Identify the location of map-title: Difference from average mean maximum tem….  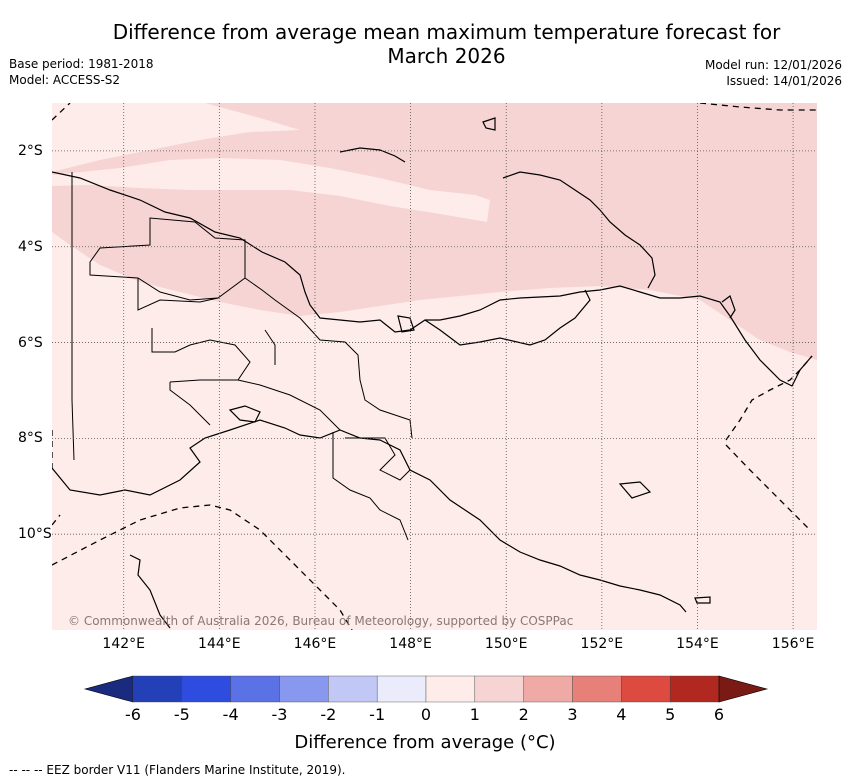
(425, 44).